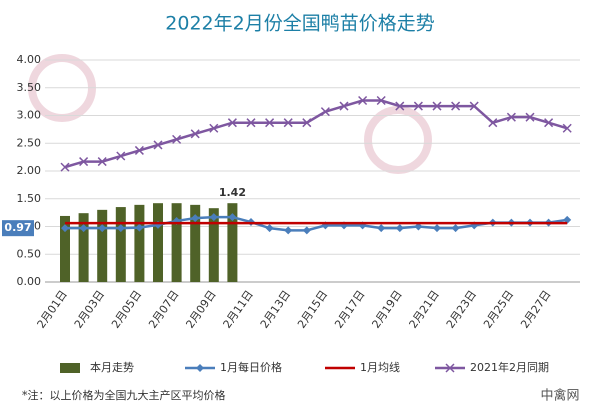 This screenshot has width=597, height=417. I want to click on y-tick-label: 2.50, so click(29, 142).